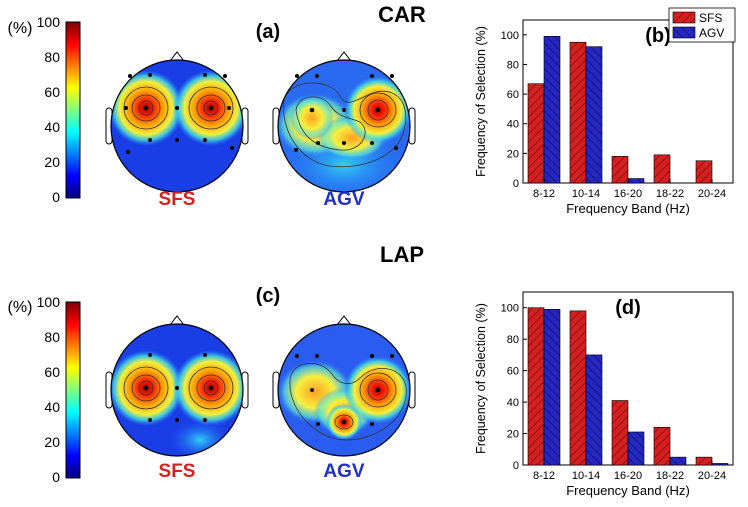  What do you see at coordinates (658, 36) in the screenshot?
I see `panel-label: (b)` at bounding box center [658, 36].